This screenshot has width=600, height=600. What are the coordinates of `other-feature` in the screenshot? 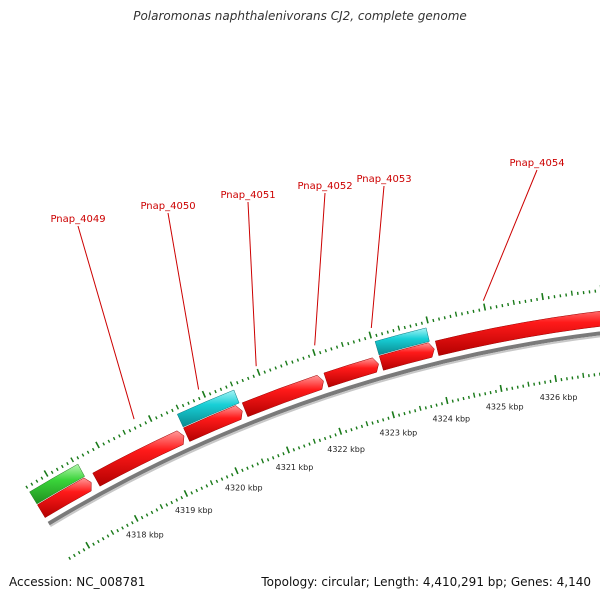 It's located at (57, 484).